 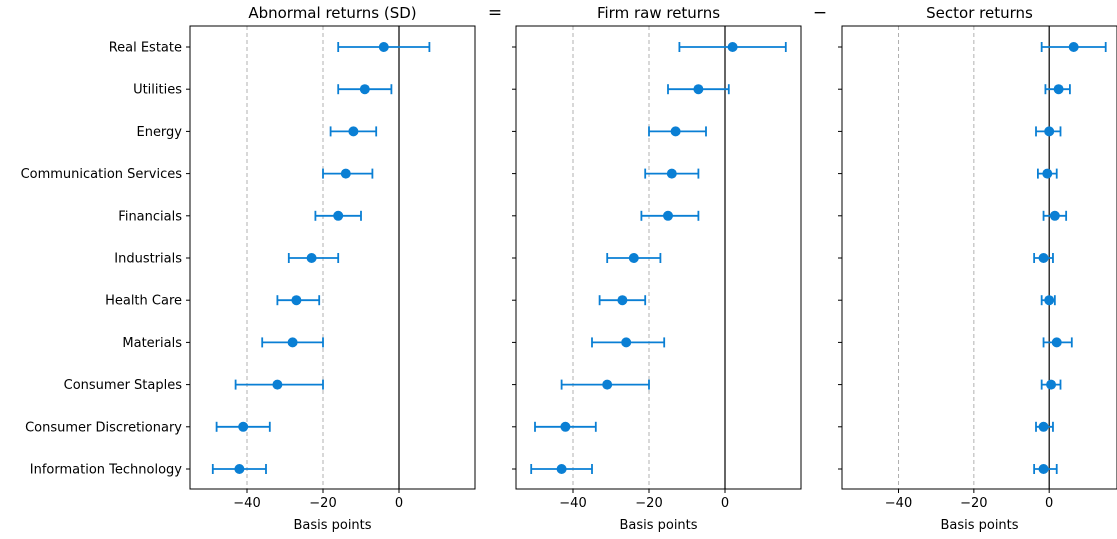 I want to click on y-tick-label: Consumer Staples, so click(x=123, y=385).